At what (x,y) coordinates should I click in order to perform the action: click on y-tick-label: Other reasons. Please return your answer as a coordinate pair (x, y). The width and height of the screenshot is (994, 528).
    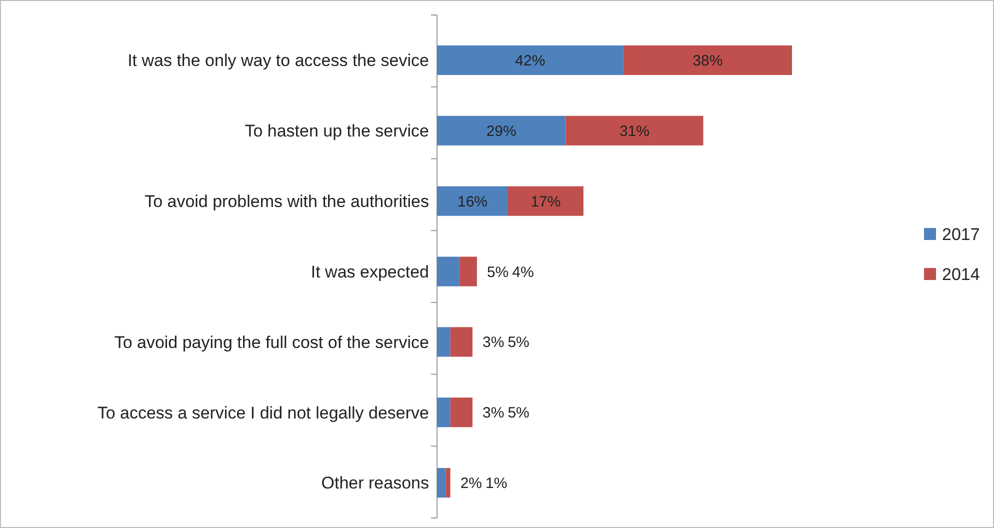
    Looking at the image, I should click on (375, 483).